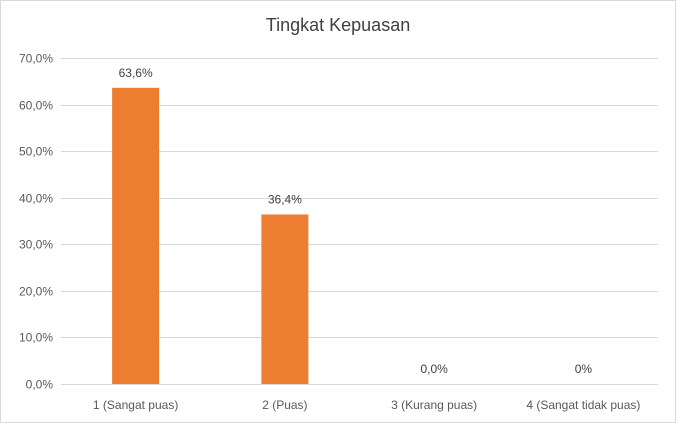  I want to click on y-tick-label: 50,0%, so click(36, 152).